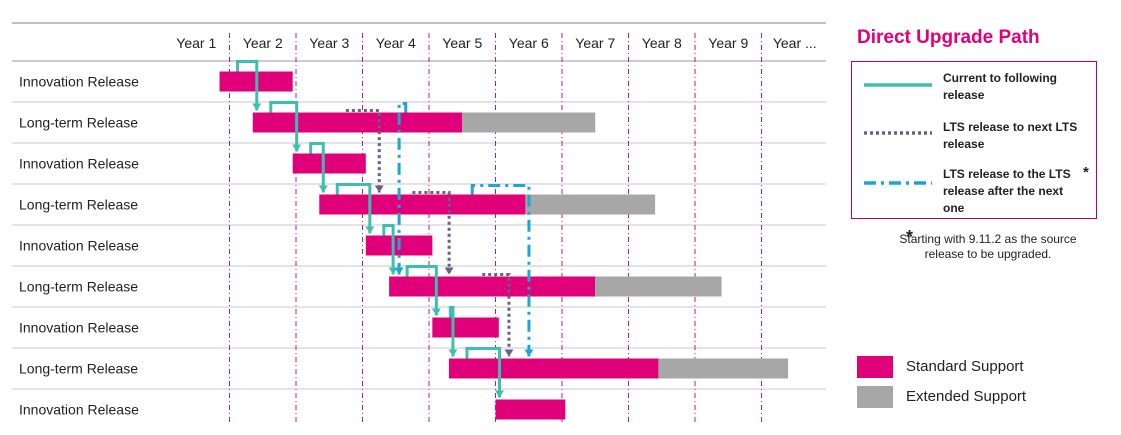 Image resolution: width=1121 pixels, height=435 pixels. What do you see at coordinates (662, 43) in the screenshot?
I see `year-header: Year 8` at bounding box center [662, 43].